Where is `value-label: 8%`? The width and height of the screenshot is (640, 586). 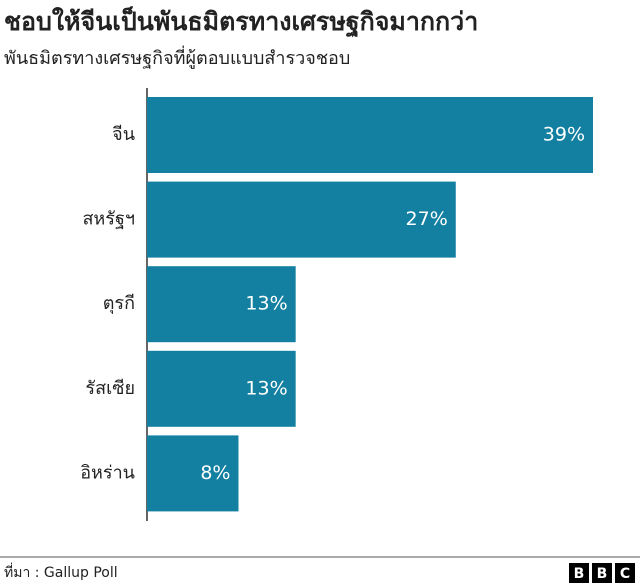 value-label: 8% is located at coordinates (215, 473).